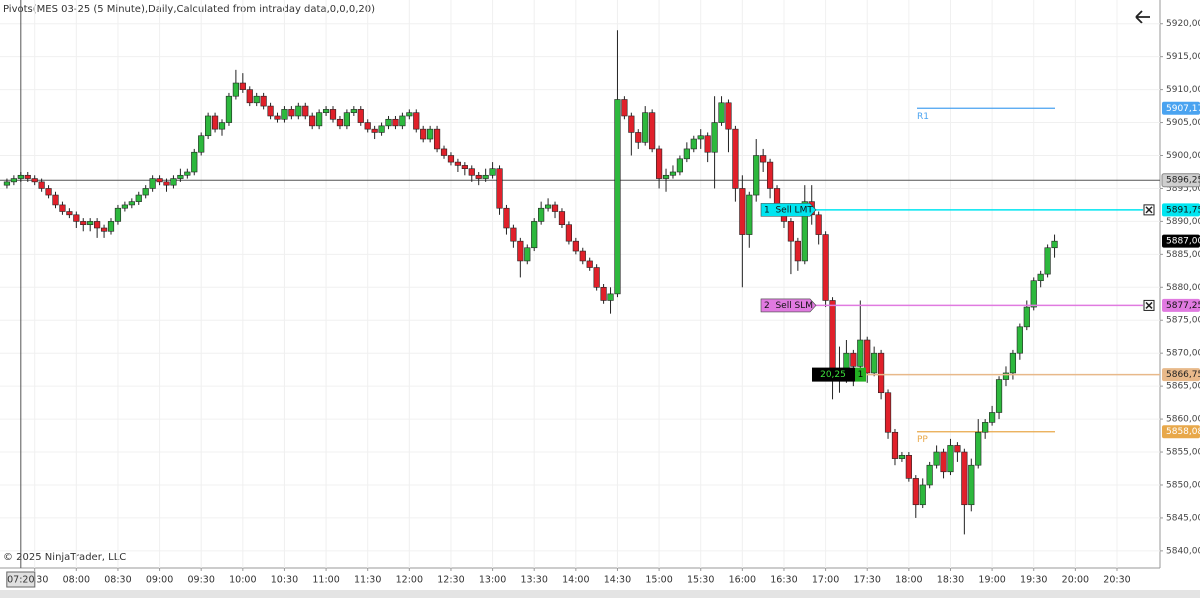  Describe the element at coordinates (1183, 518) in the screenshot. I see `y-tick-label: 5845,00` at that location.